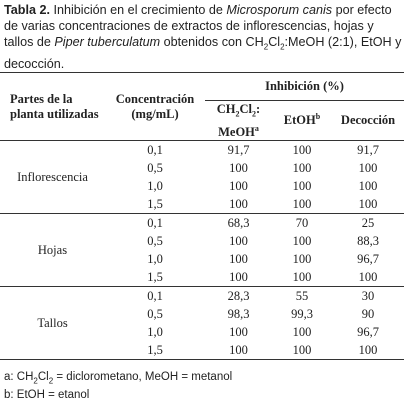  I want to click on caption-text: Cl, so click(274, 42).